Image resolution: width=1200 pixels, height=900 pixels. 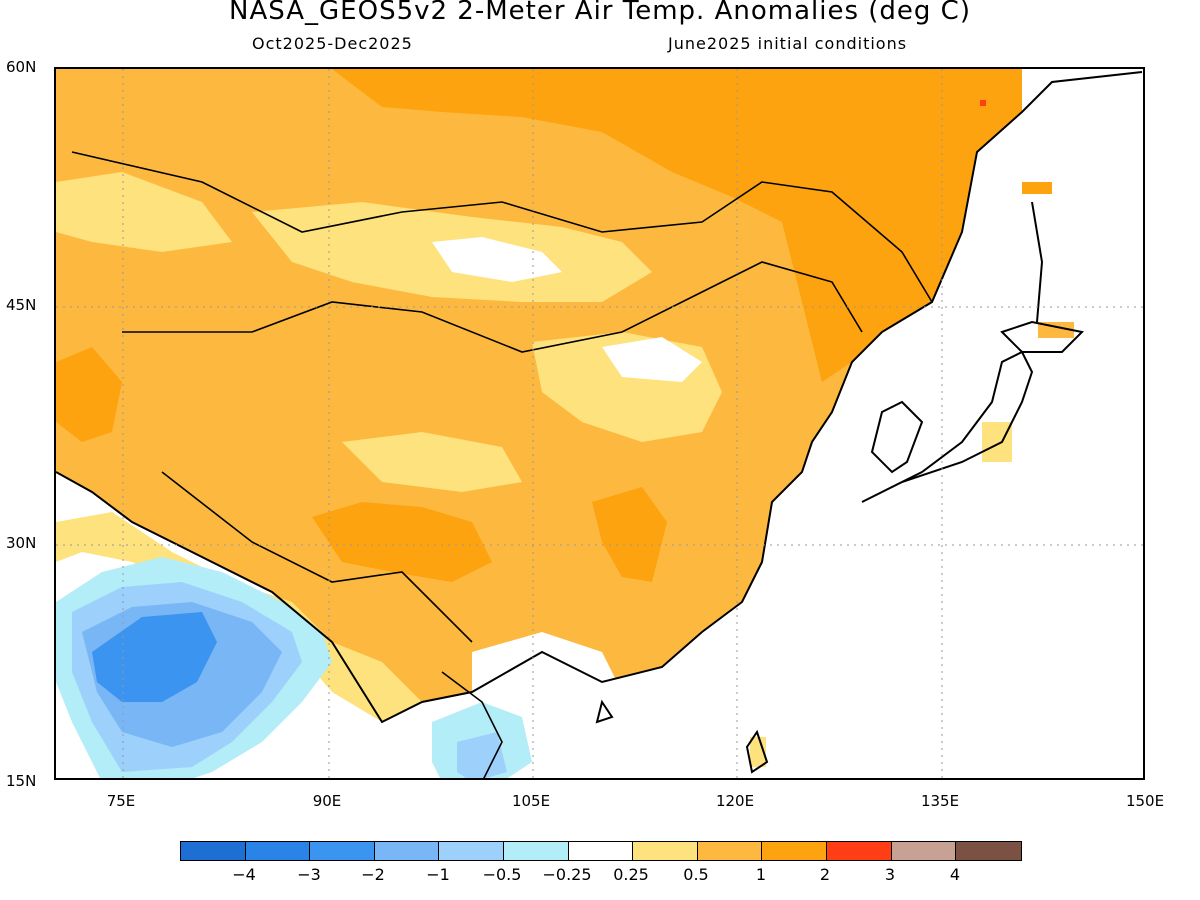 I want to click on colorbar-label: 1, so click(x=761, y=874).